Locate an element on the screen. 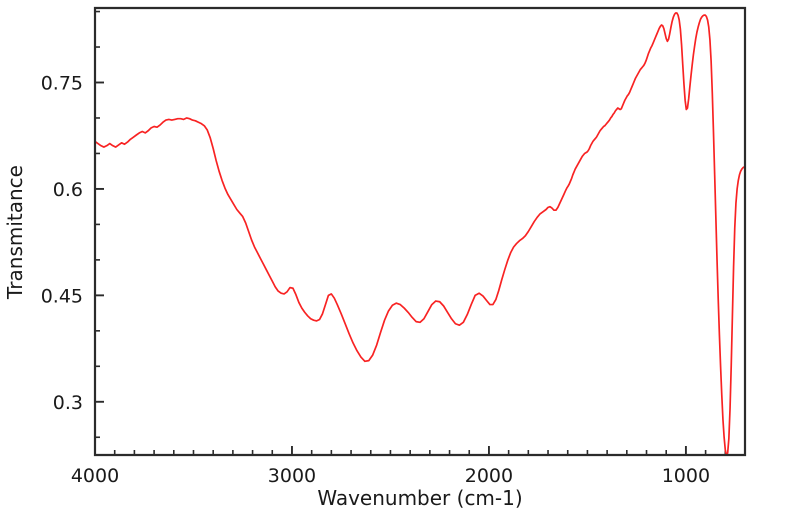  x-axis-tick-labels: 4000 3000 2000 1000 is located at coordinates (390, 476).